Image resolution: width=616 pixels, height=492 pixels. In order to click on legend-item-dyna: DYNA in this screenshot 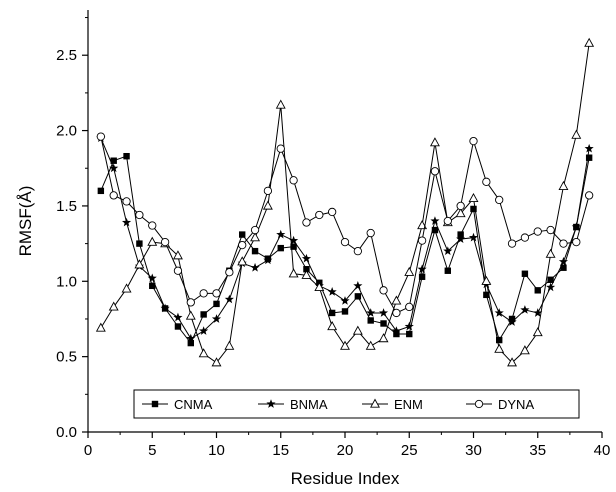, I will do `click(500, 404)`.